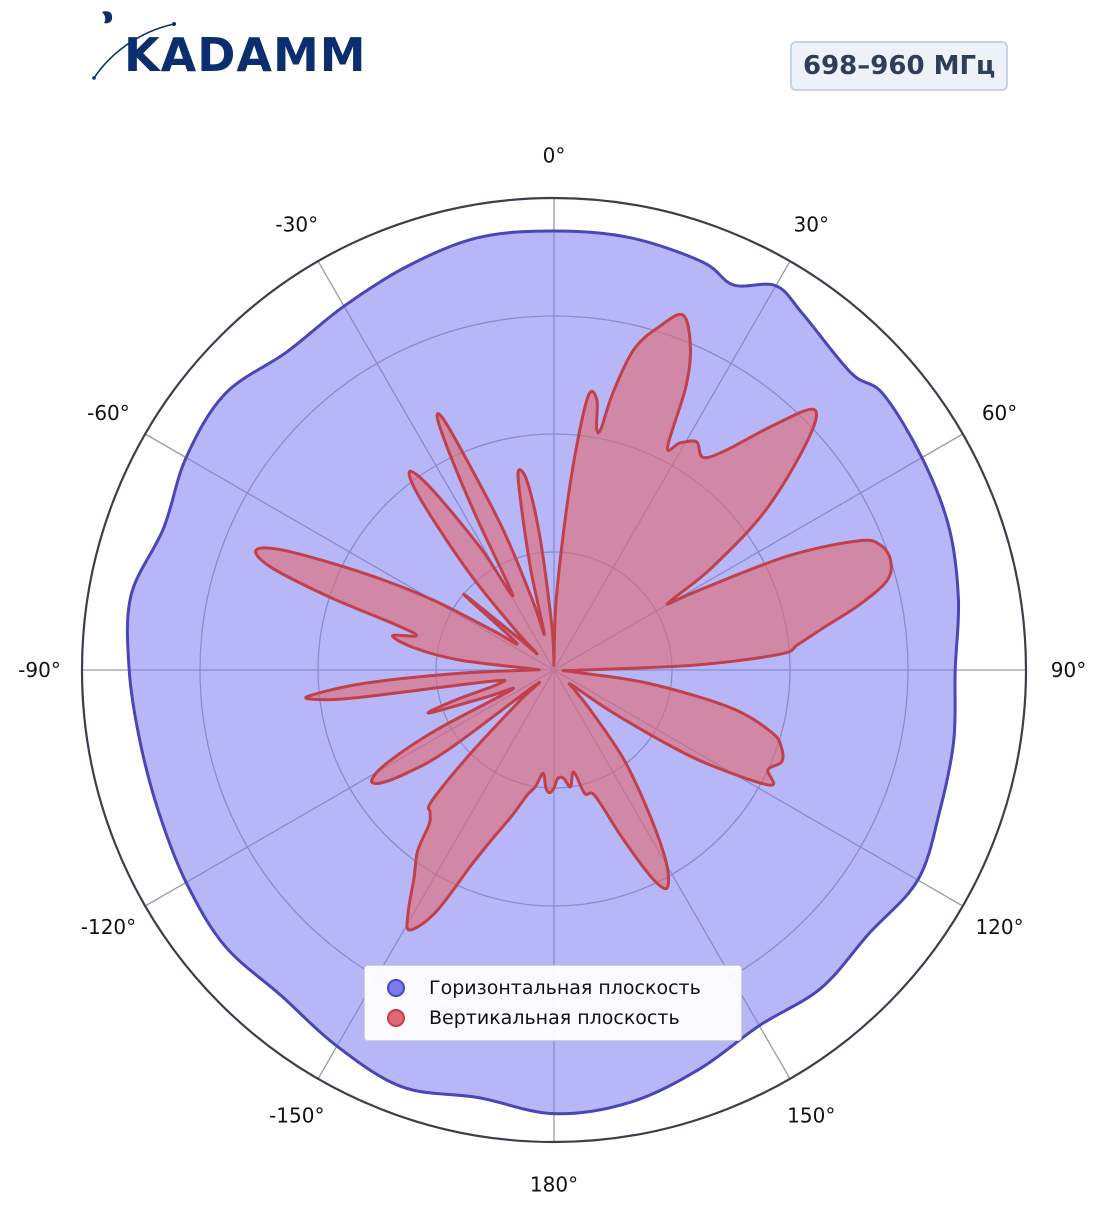 This screenshot has height=1211, width=1104. Describe the element at coordinates (396, 1018) in the screenshot. I see `legend-marker-vertical` at that location.